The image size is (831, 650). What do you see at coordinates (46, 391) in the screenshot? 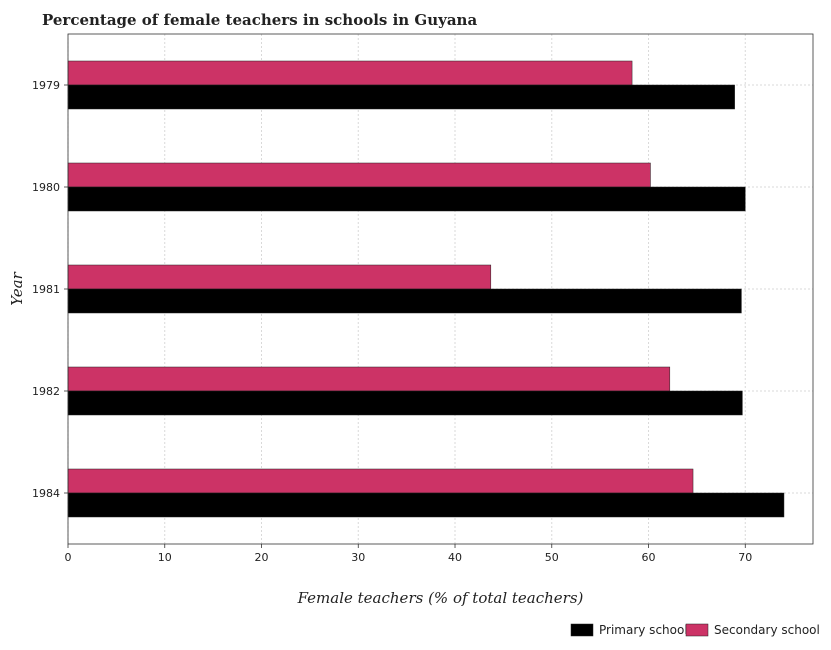
I see `y-tick-label: 1982` at bounding box center [46, 391].